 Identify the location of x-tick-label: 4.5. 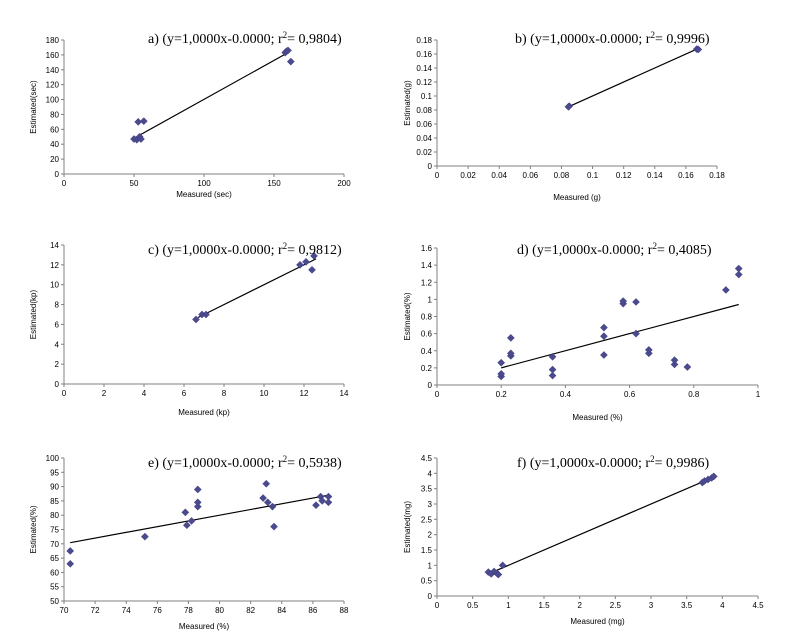
(758, 605).